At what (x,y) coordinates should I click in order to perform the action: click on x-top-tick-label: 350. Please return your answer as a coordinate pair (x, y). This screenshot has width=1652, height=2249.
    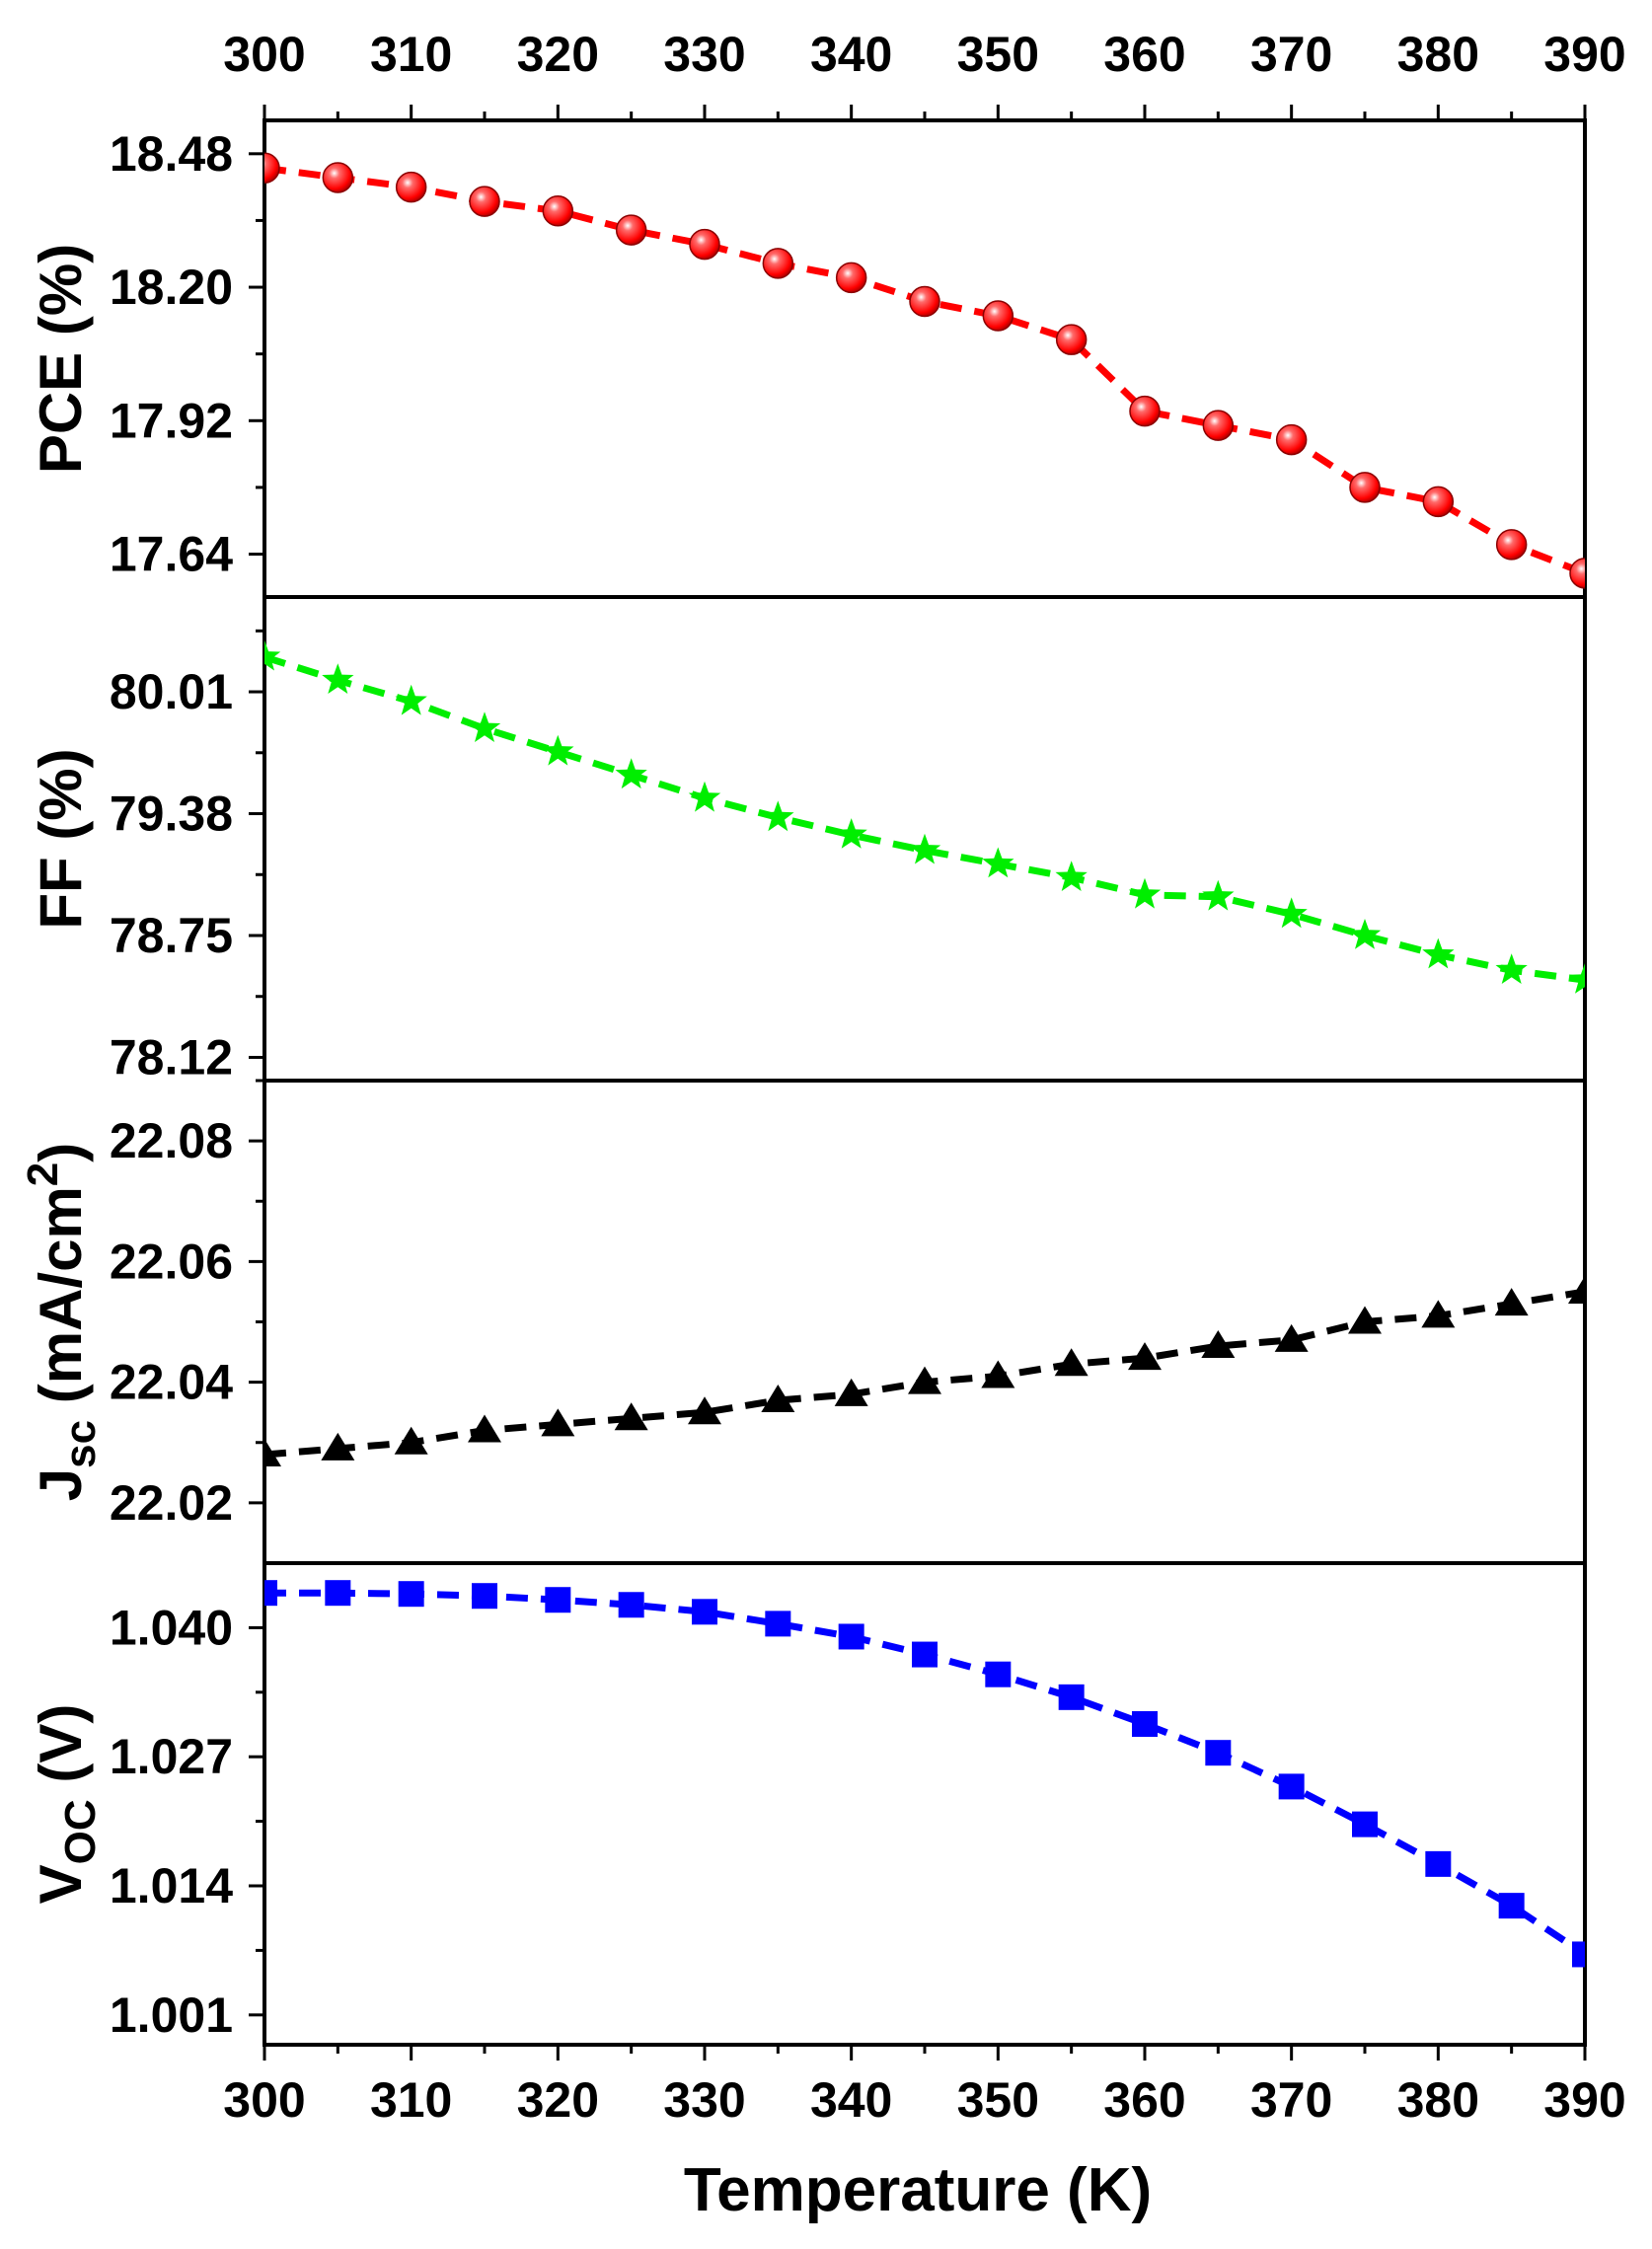
    Looking at the image, I should click on (998, 55).